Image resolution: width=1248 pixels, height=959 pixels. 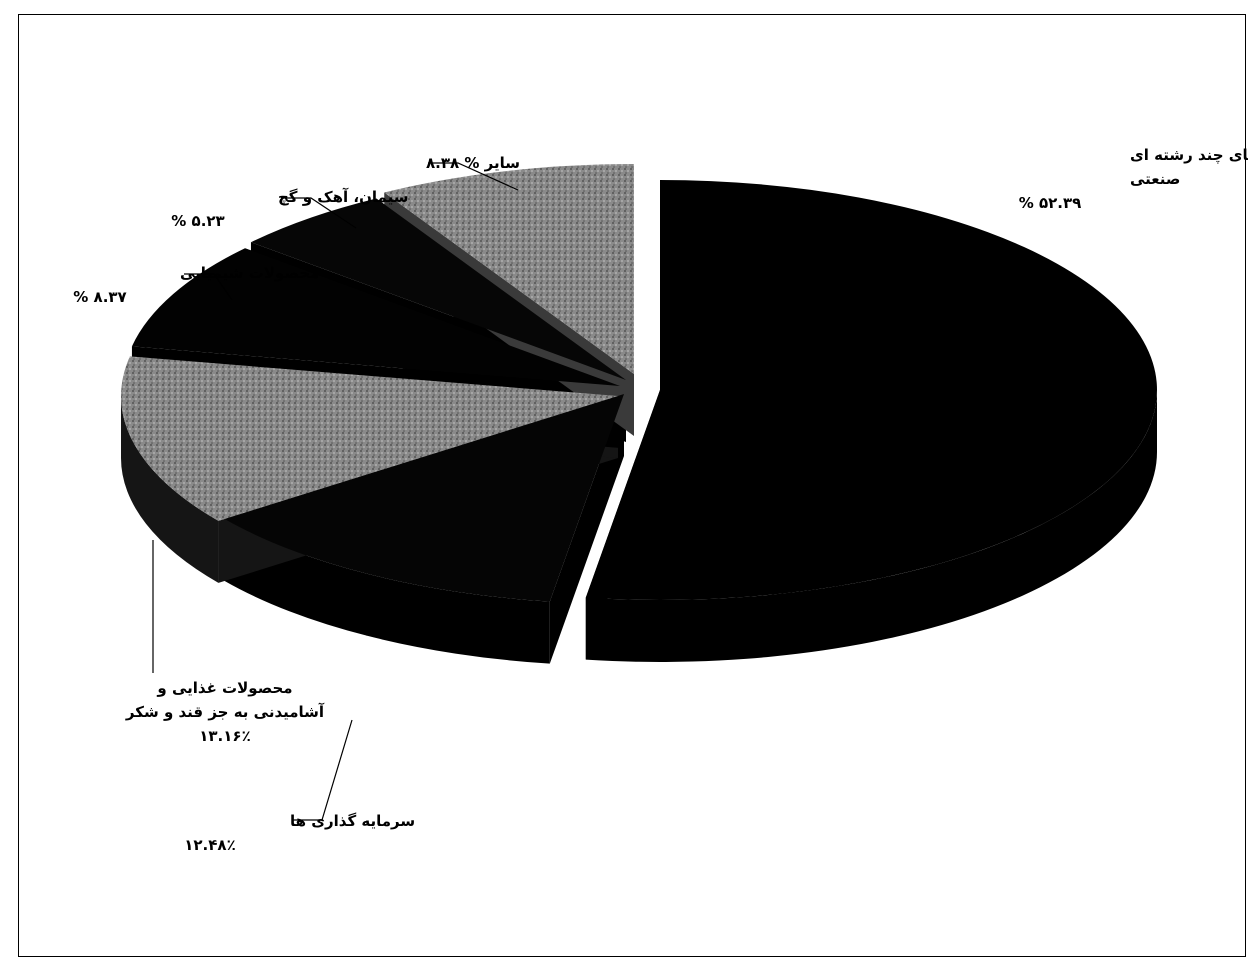 What do you see at coordinates (209, 845) in the screenshot?
I see `slice-value-1: ۱۲.۴۸٪` at bounding box center [209, 845].